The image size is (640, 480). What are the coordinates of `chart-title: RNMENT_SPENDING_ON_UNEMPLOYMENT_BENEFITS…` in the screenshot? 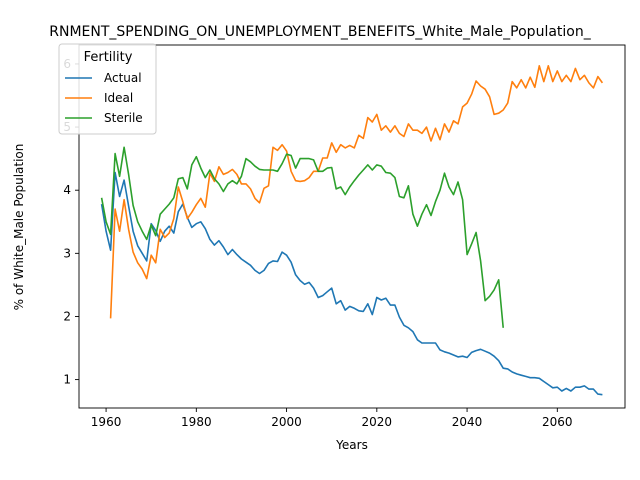 It's located at (320, 32).